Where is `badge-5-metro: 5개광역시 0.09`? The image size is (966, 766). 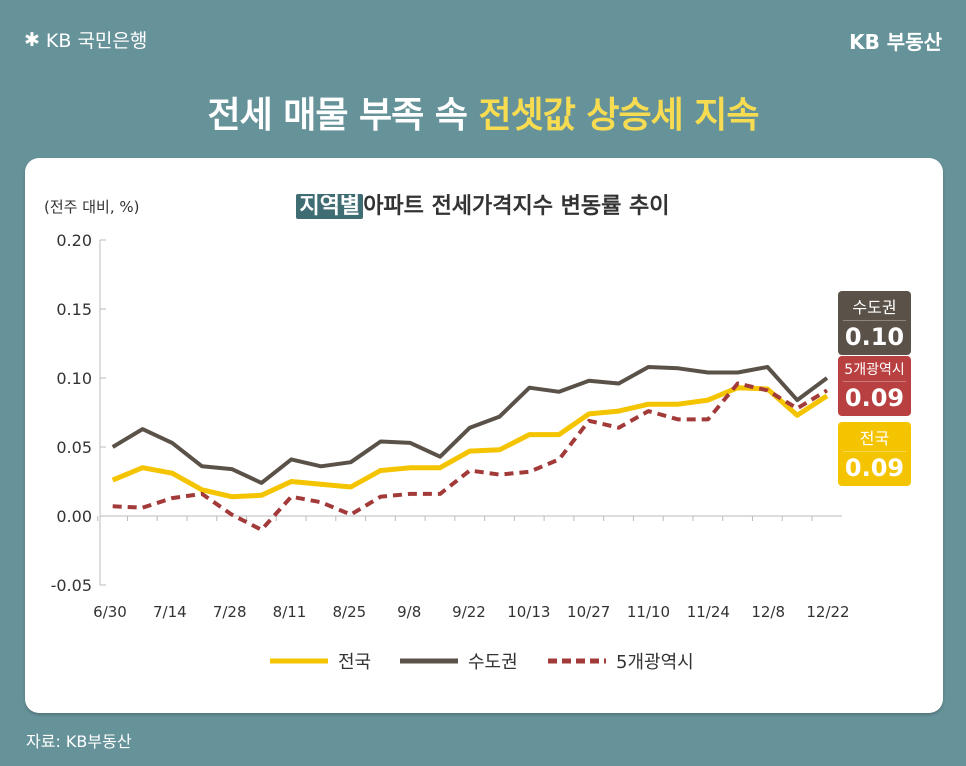 badge-5-metro: 5개광역시 0.09 is located at coordinates (874, 386).